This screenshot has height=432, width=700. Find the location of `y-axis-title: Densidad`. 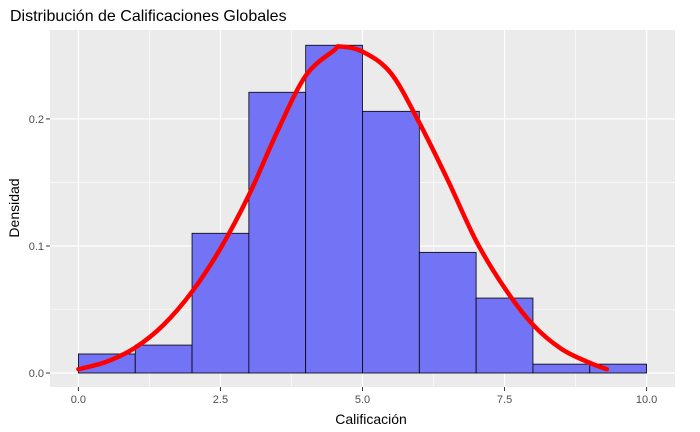

y-axis-title: Densidad is located at coordinates (14, 207).